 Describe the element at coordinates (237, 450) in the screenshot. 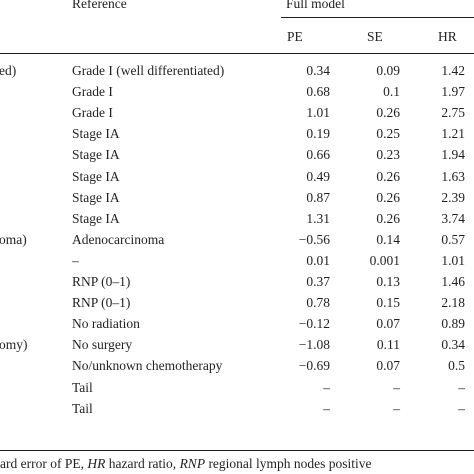

I see `table-bottom-rule` at that location.